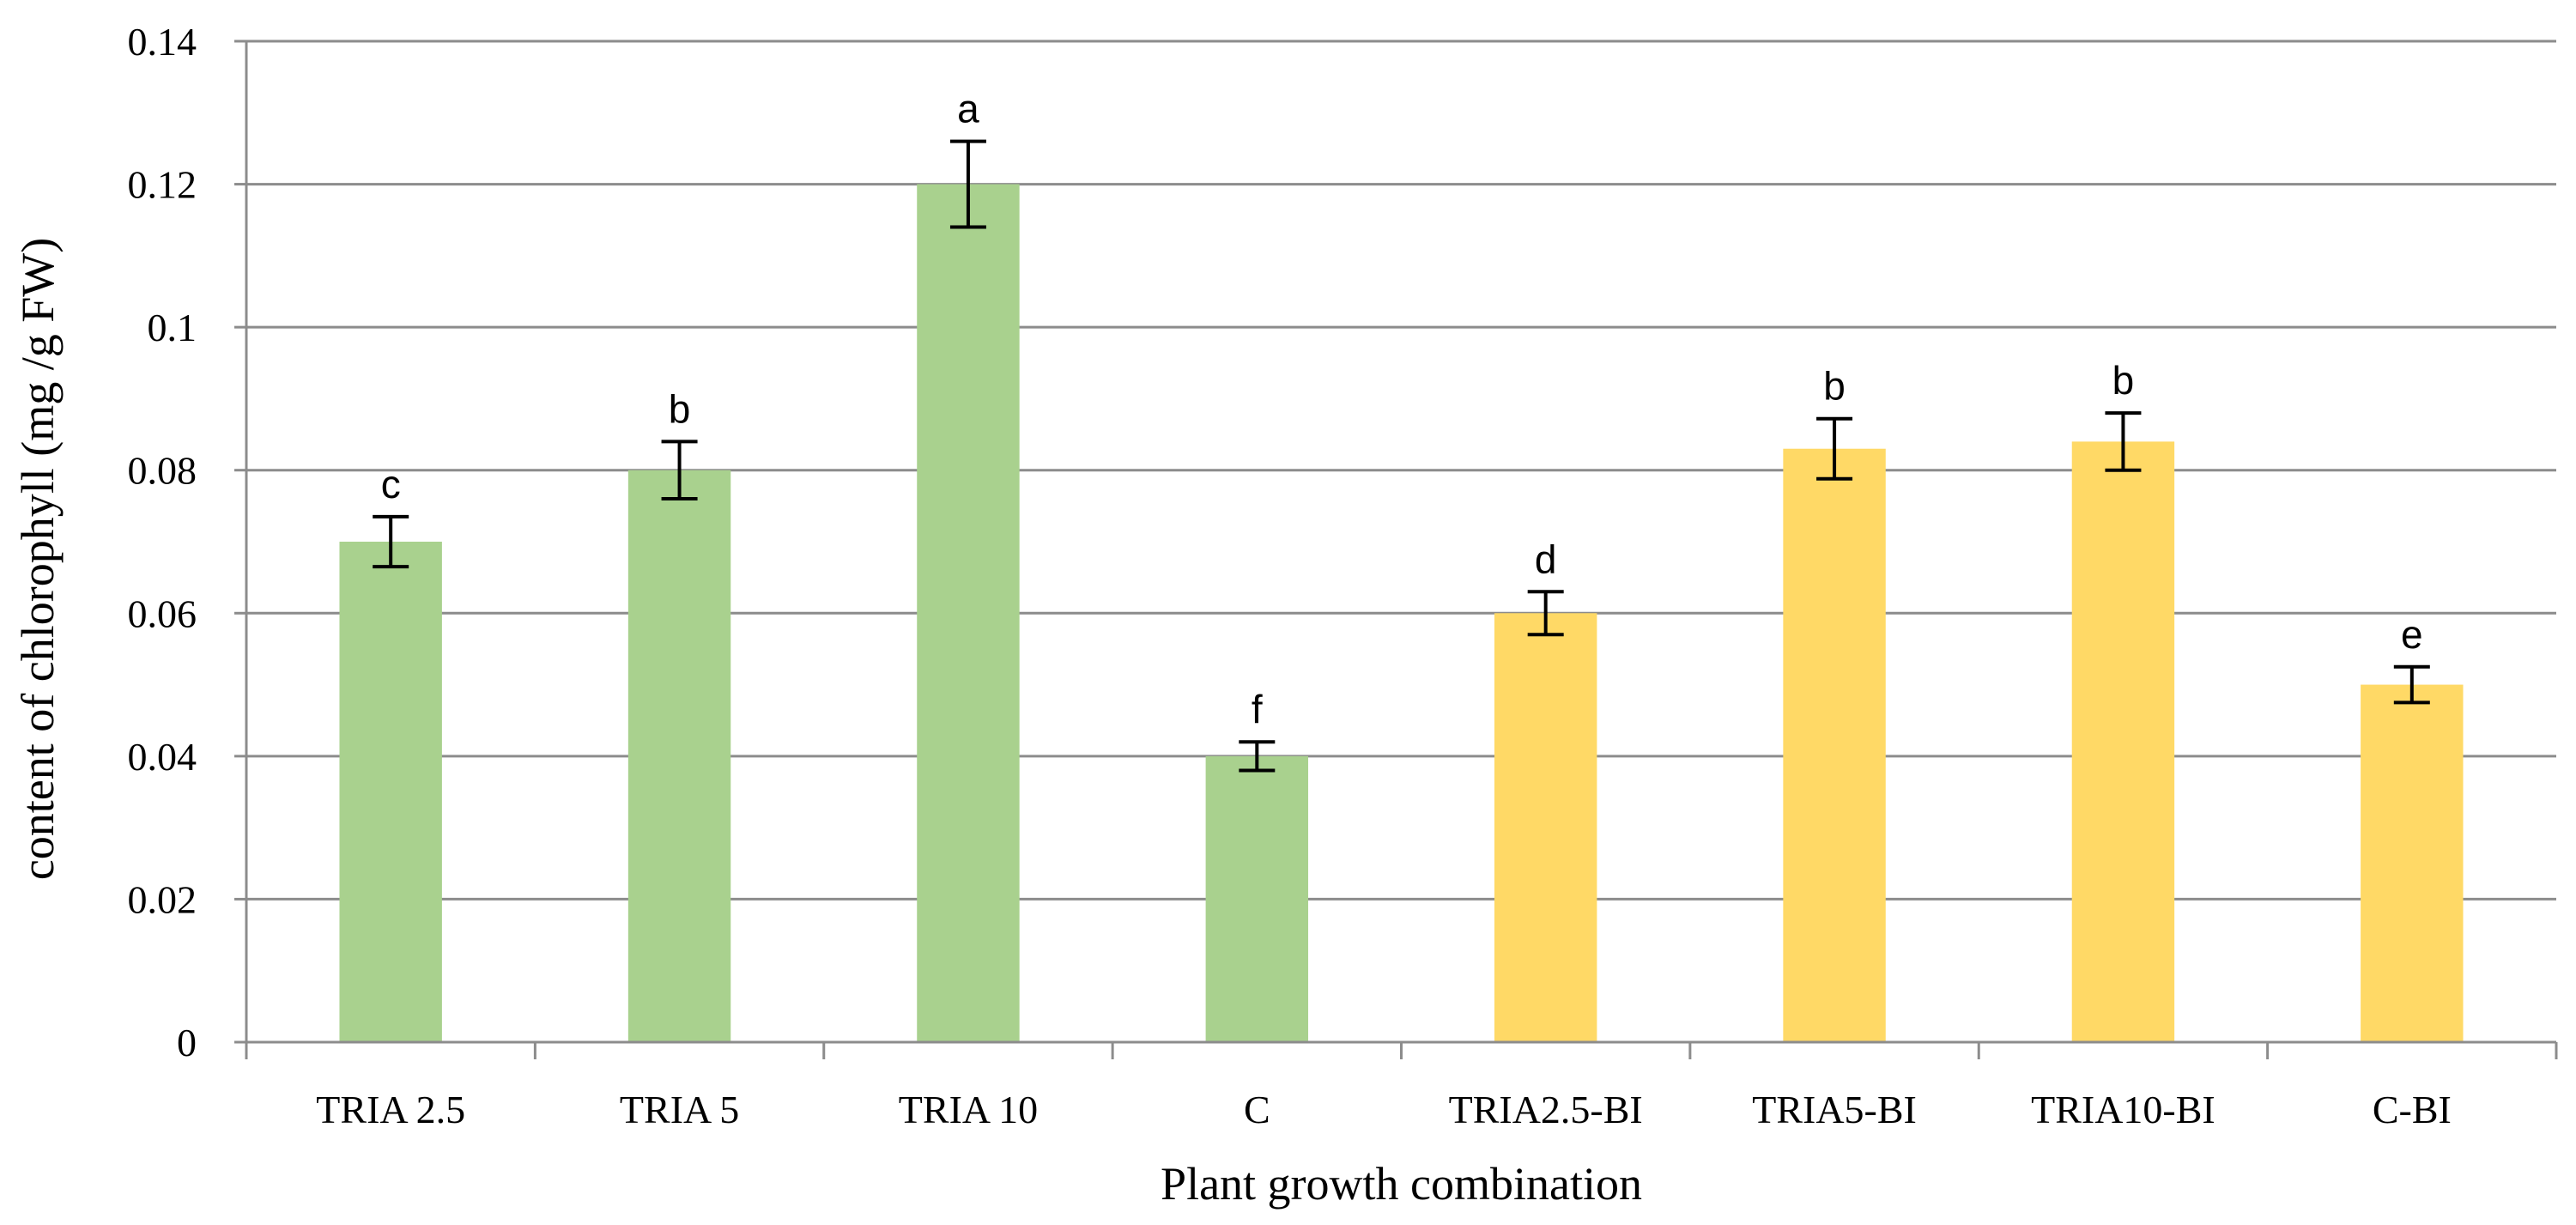 This screenshot has width=2576, height=1225. I want to click on x-tick-label: C-BI, so click(2412, 1109).